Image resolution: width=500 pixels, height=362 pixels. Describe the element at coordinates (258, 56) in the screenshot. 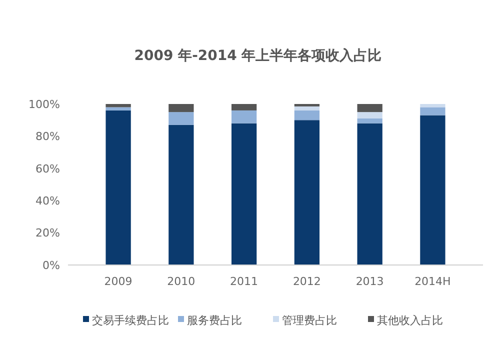

I see `chart-title: 2009 年-2014 年上半年各项收入占比` at that location.